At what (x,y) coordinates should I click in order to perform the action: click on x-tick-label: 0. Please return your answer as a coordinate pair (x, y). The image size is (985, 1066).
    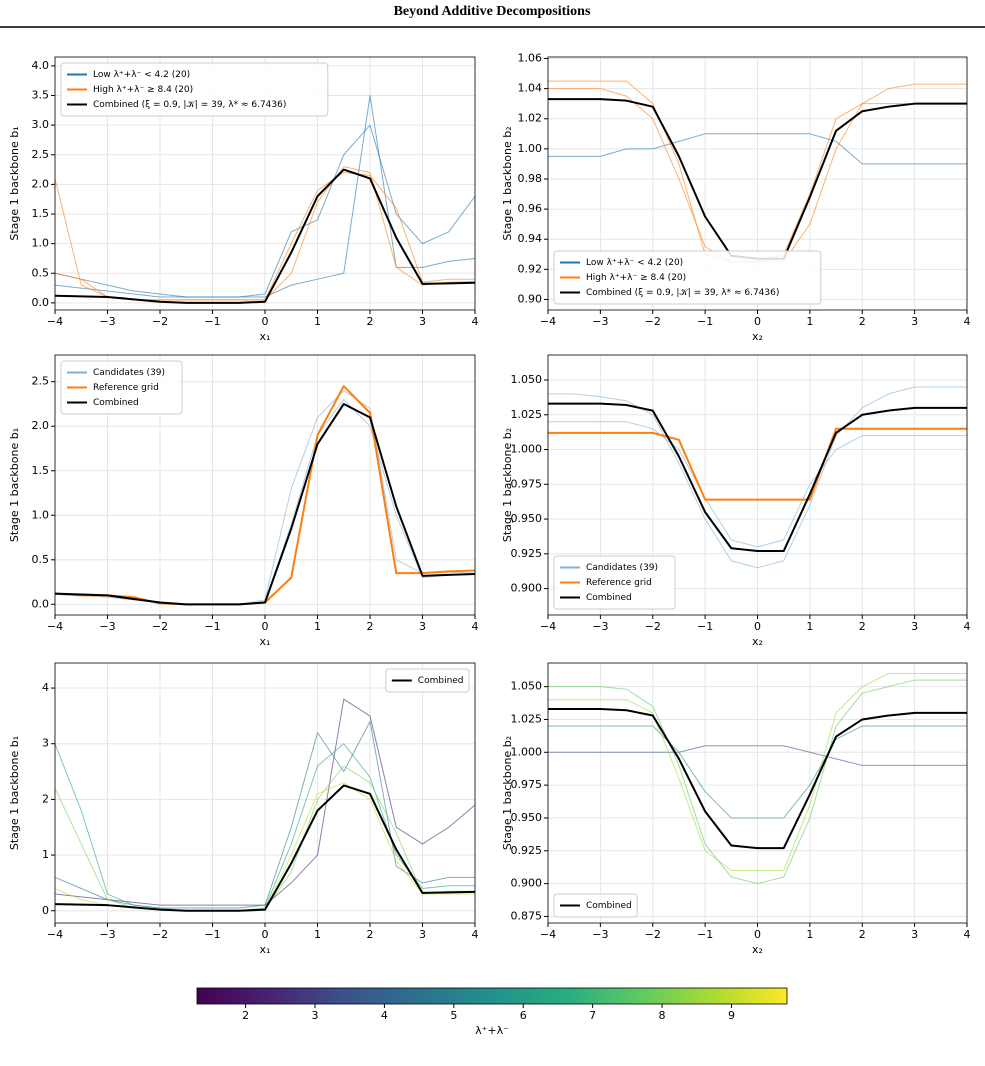
    Looking at the image, I should click on (265, 626).